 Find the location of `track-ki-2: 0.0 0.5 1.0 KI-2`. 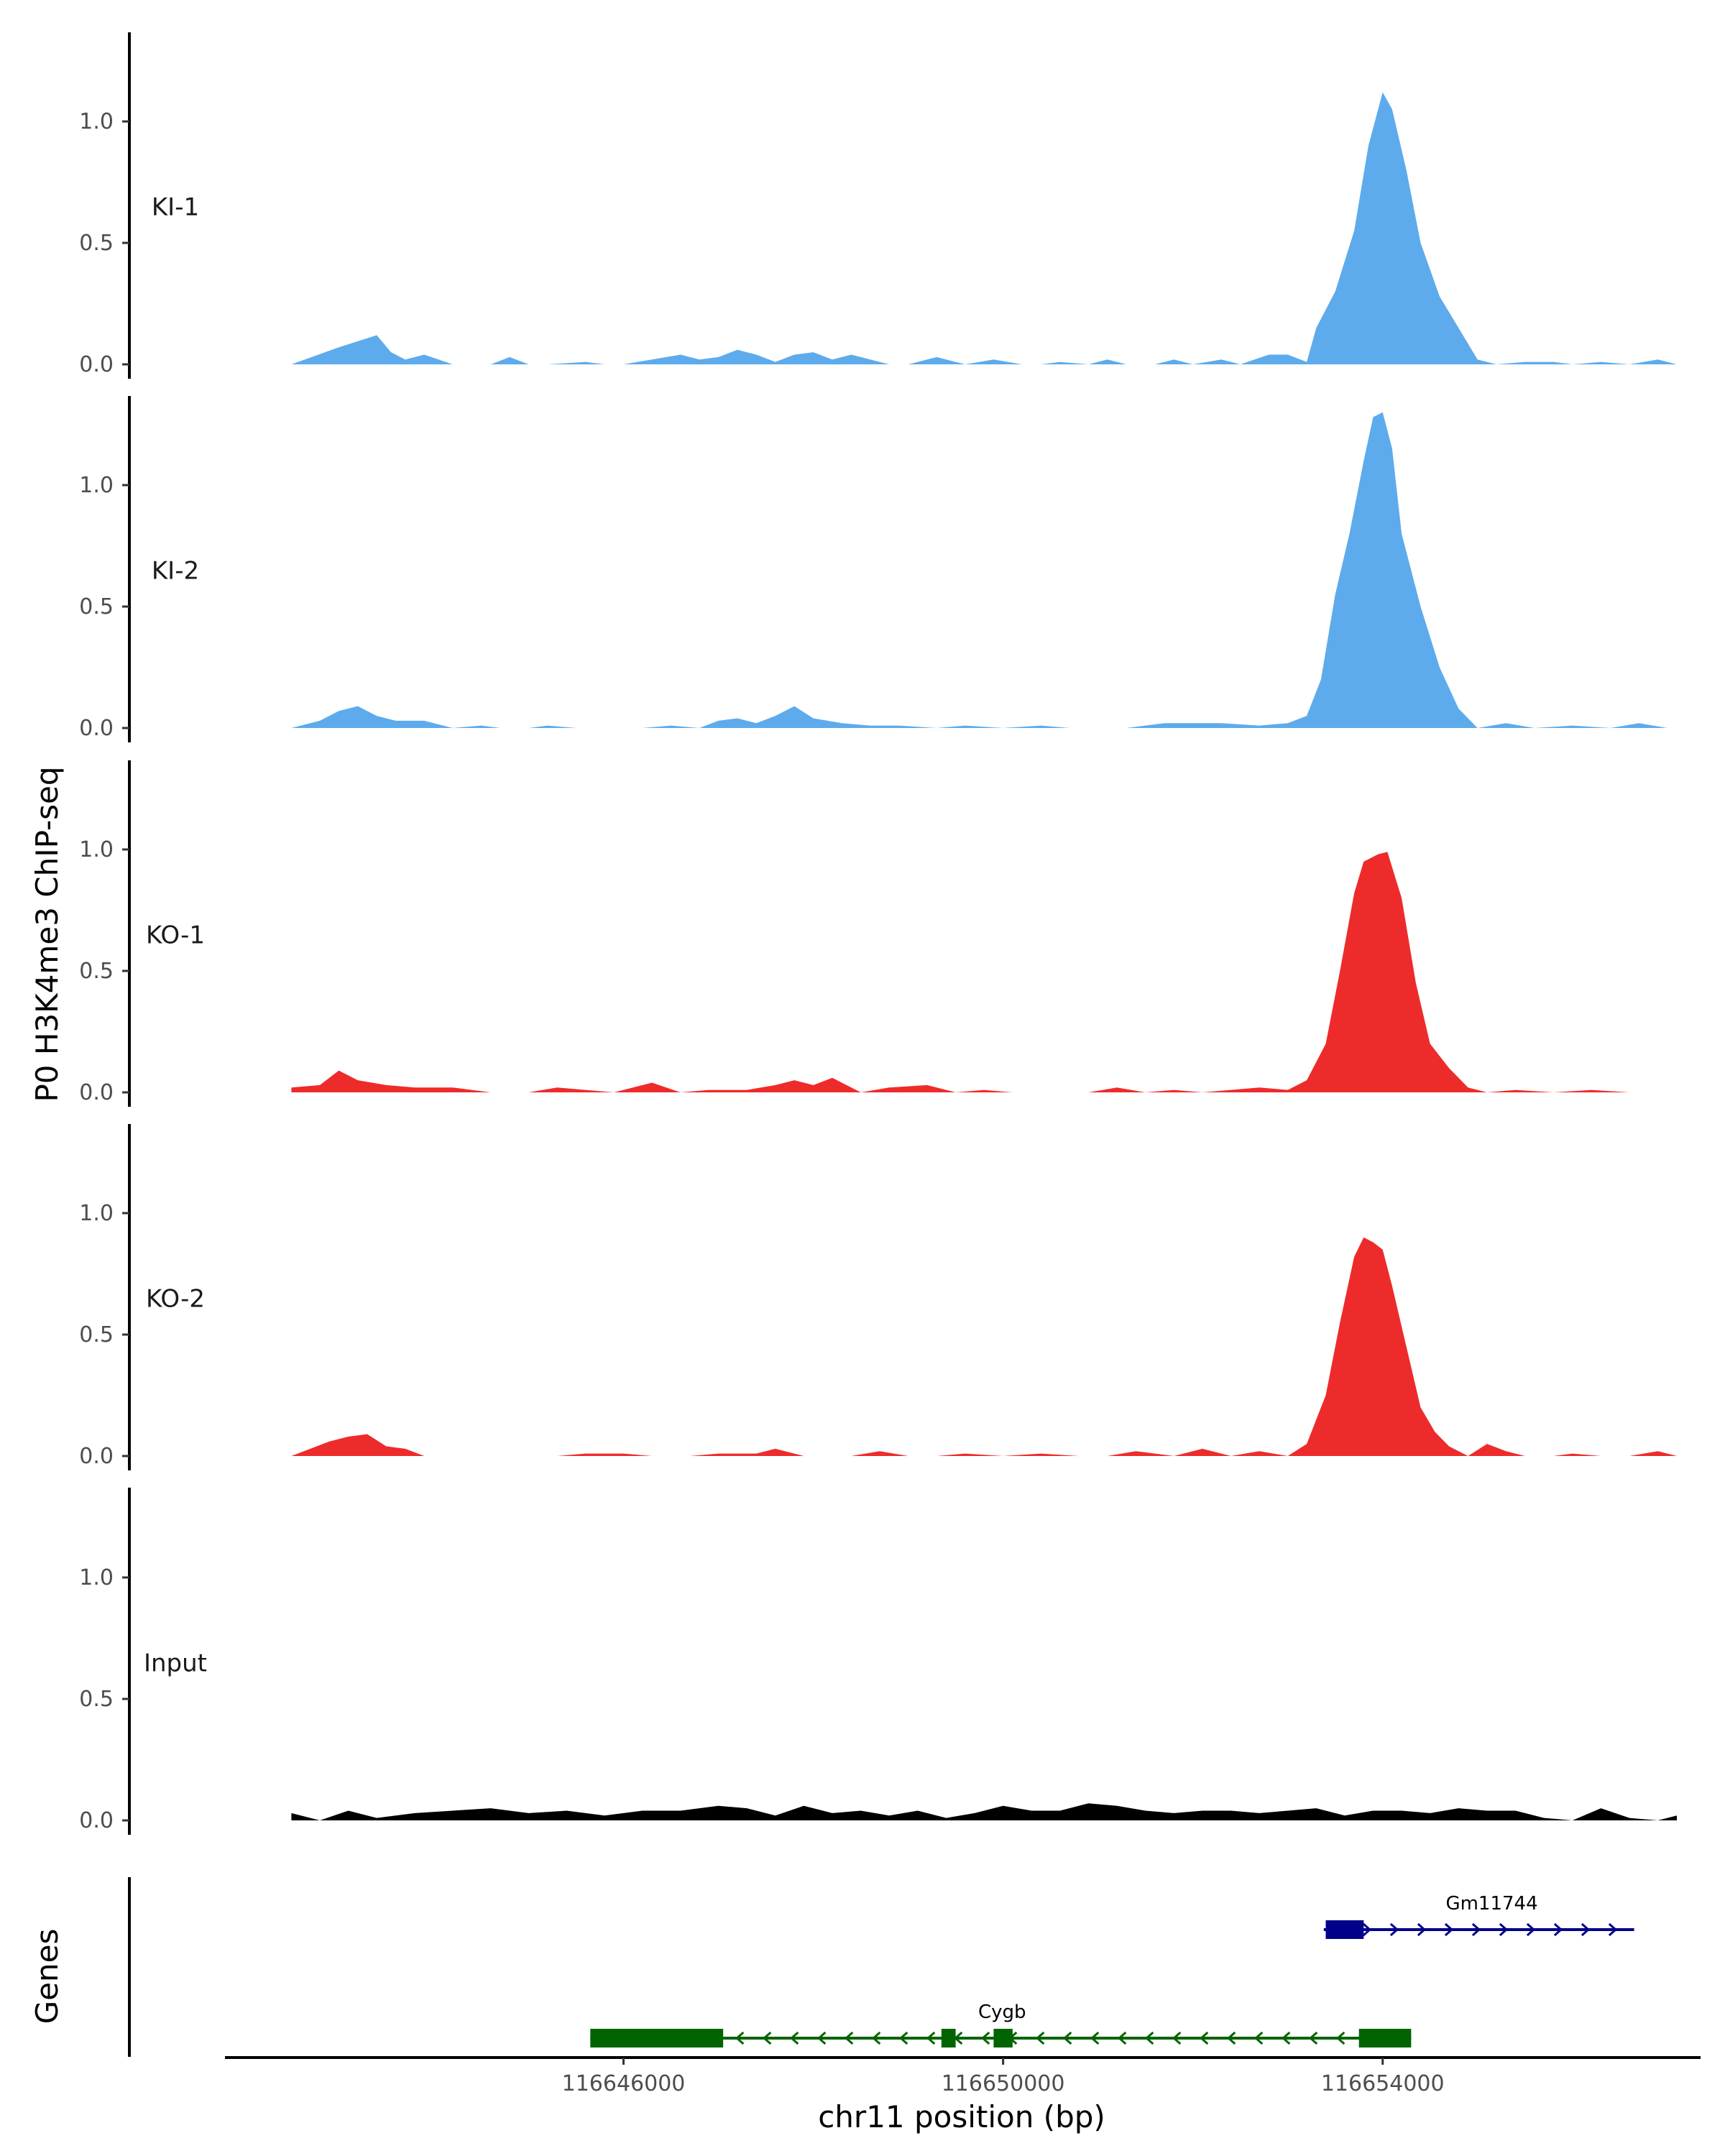

track-ki-2: 0.0 0.5 1.0 KI-2 is located at coordinates (873, 569).